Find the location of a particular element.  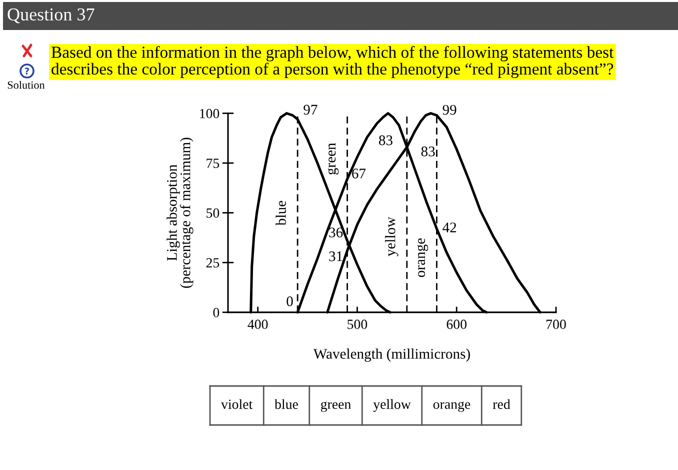

x-tick-label: 500 is located at coordinates (358, 325).